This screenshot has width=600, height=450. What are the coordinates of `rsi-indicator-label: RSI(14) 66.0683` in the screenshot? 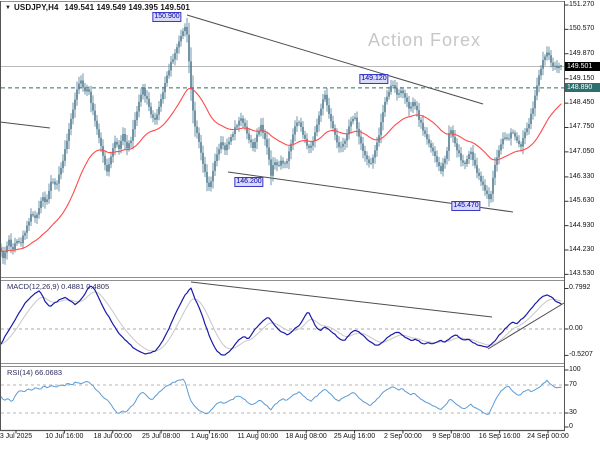 It's located at (35, 372).